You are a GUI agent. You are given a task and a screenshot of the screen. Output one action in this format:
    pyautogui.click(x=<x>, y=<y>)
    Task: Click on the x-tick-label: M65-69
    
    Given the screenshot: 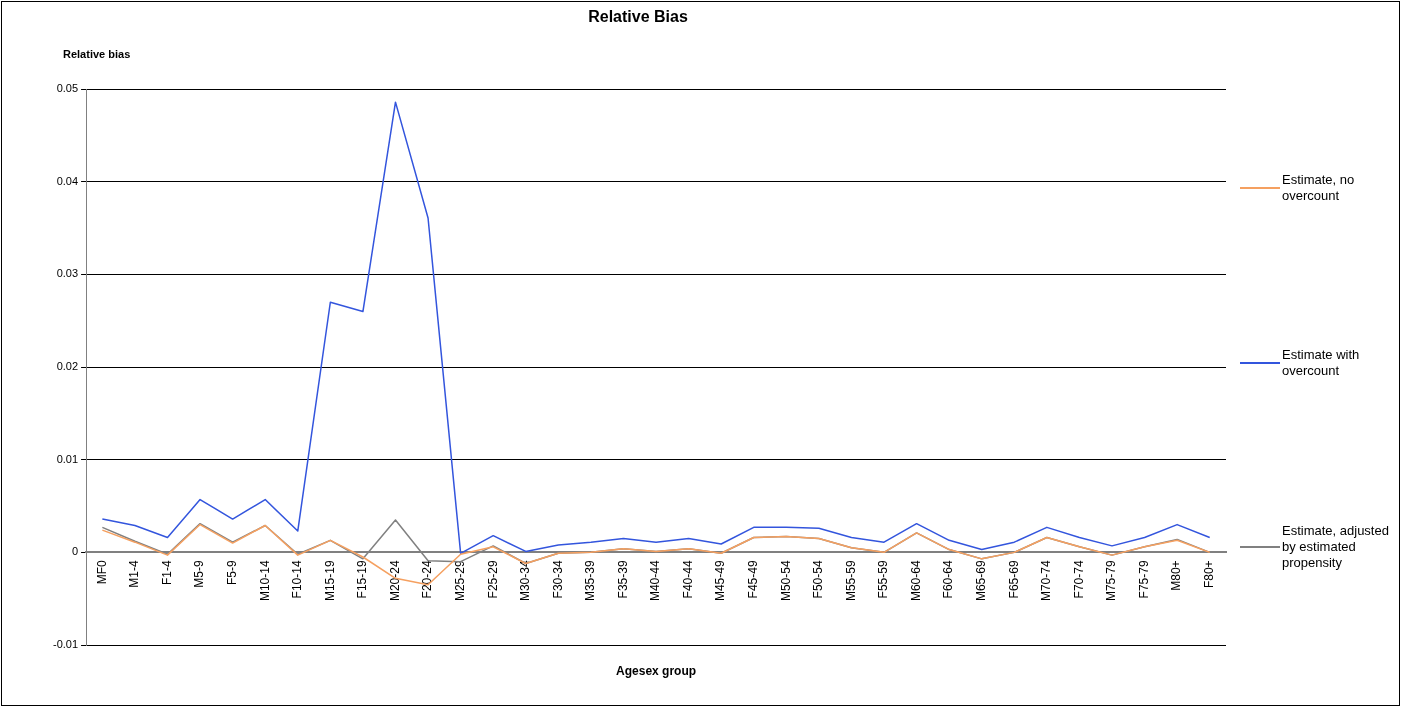 What is the action you would take?
    pyautogui.click(x=981, y=581)
    